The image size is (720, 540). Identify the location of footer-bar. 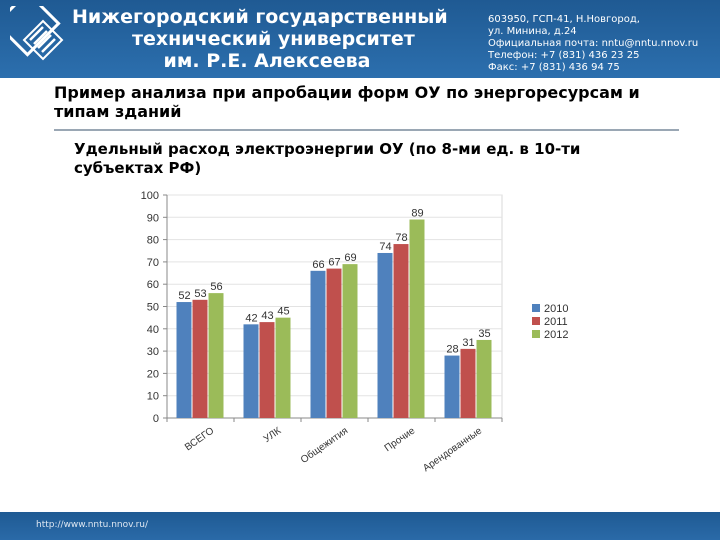
(360, 526).